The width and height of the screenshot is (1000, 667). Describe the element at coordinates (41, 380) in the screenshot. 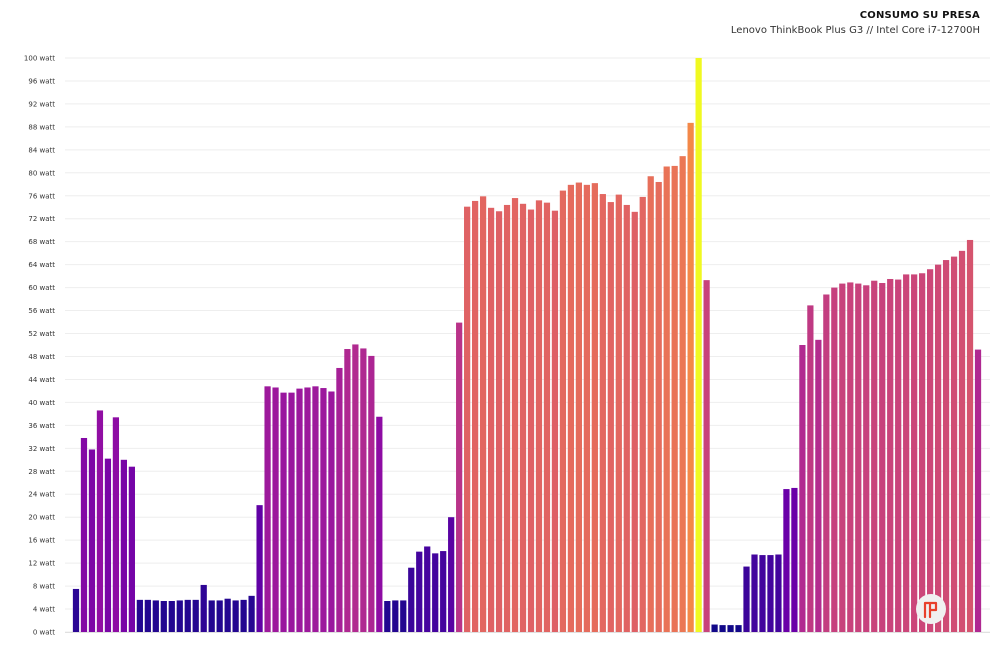

I see `y-tick-label: 44 watt` at that location.